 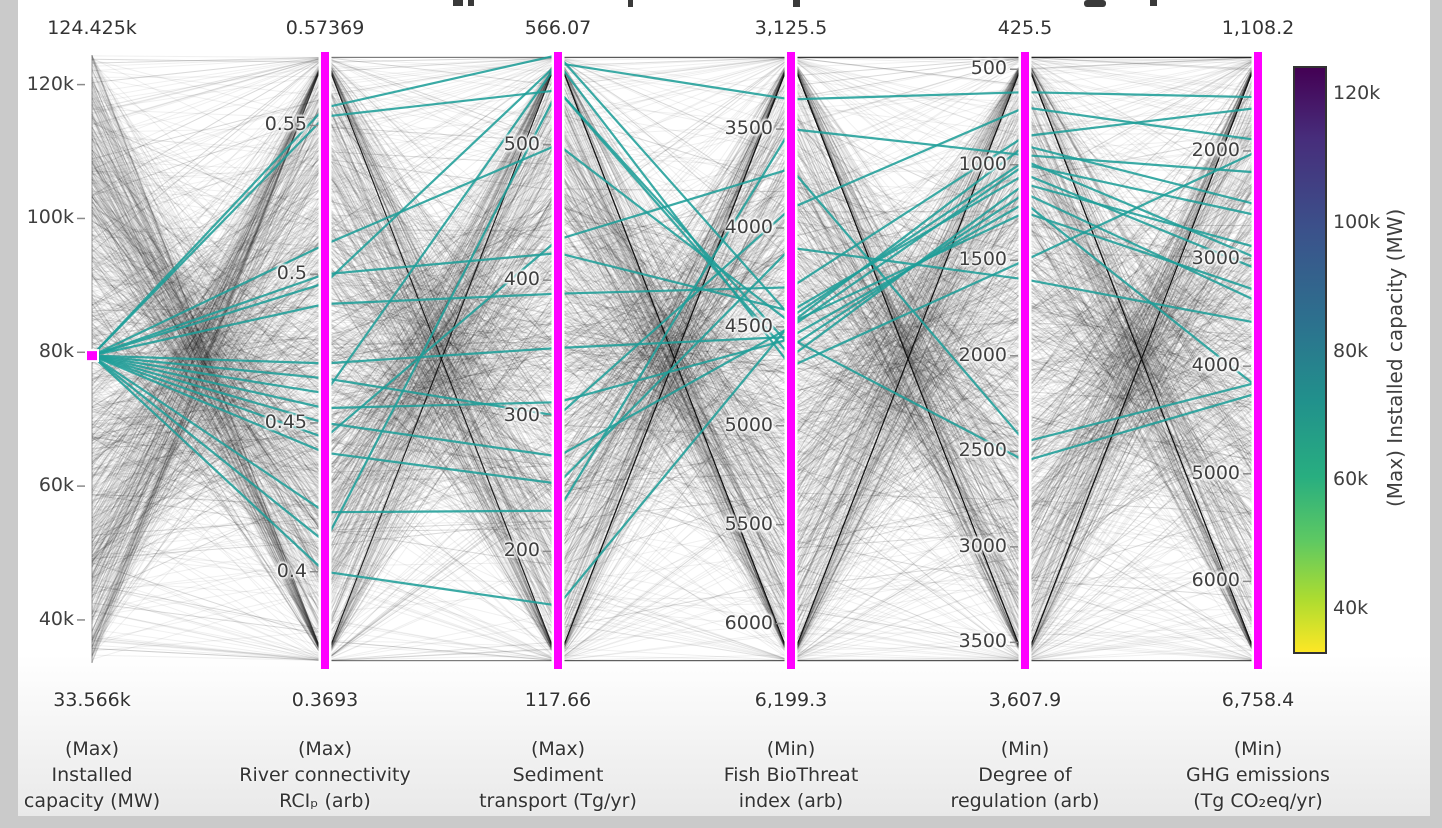 I want to click on brush-bar-fish-biothreat, so click(x=791, y=360).